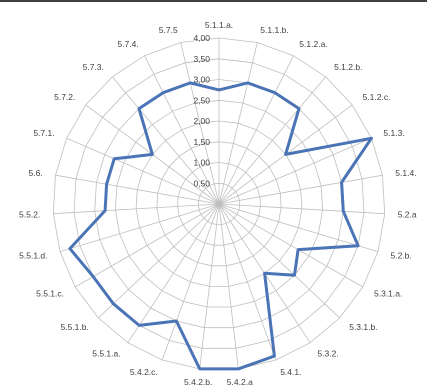 This screenshot has height=391, width=427. What do you see at coordinates (219, 25) in the screenshot?
I see `category-label: 5.1.1.a.` at bounding box center [219, 25].